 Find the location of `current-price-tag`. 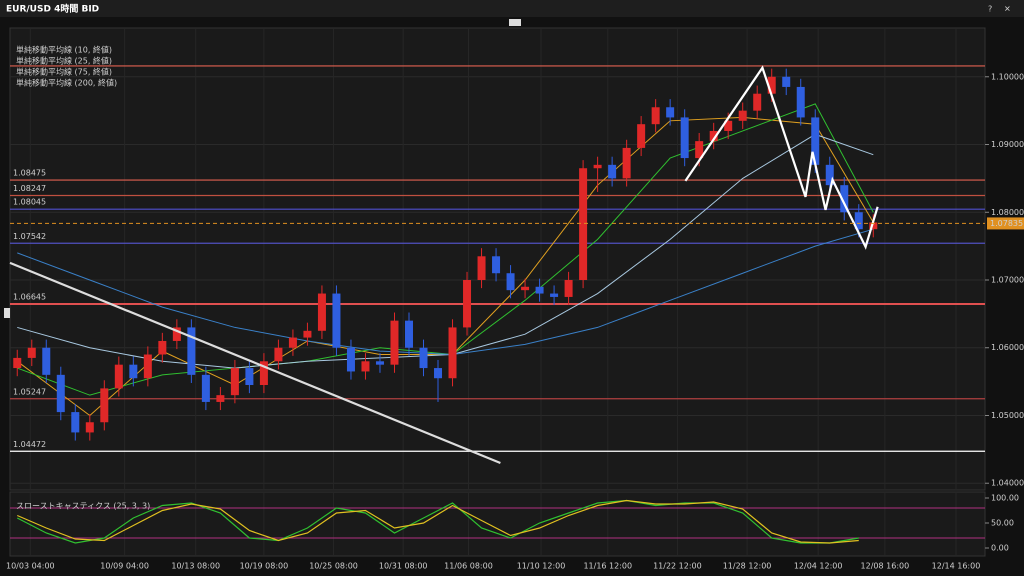

current-price-tag is located at coordinates (1005, 223).